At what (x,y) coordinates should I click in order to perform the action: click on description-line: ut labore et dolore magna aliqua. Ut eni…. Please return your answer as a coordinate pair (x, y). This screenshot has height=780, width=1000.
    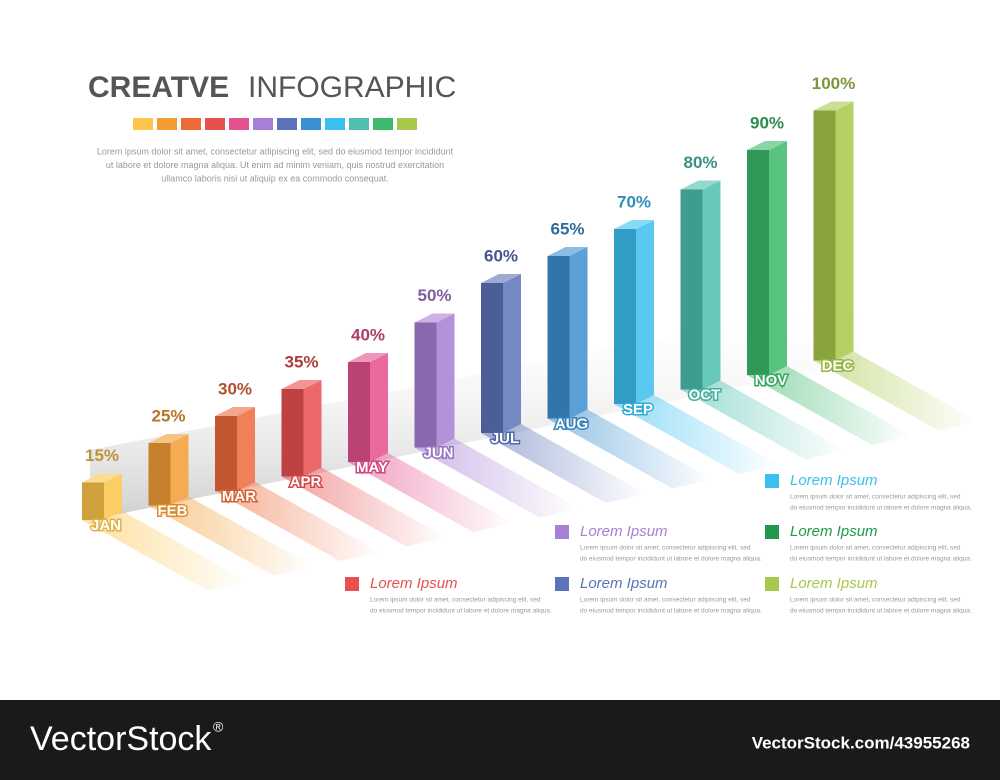
    Looking at the image, I should click on (275, 165).